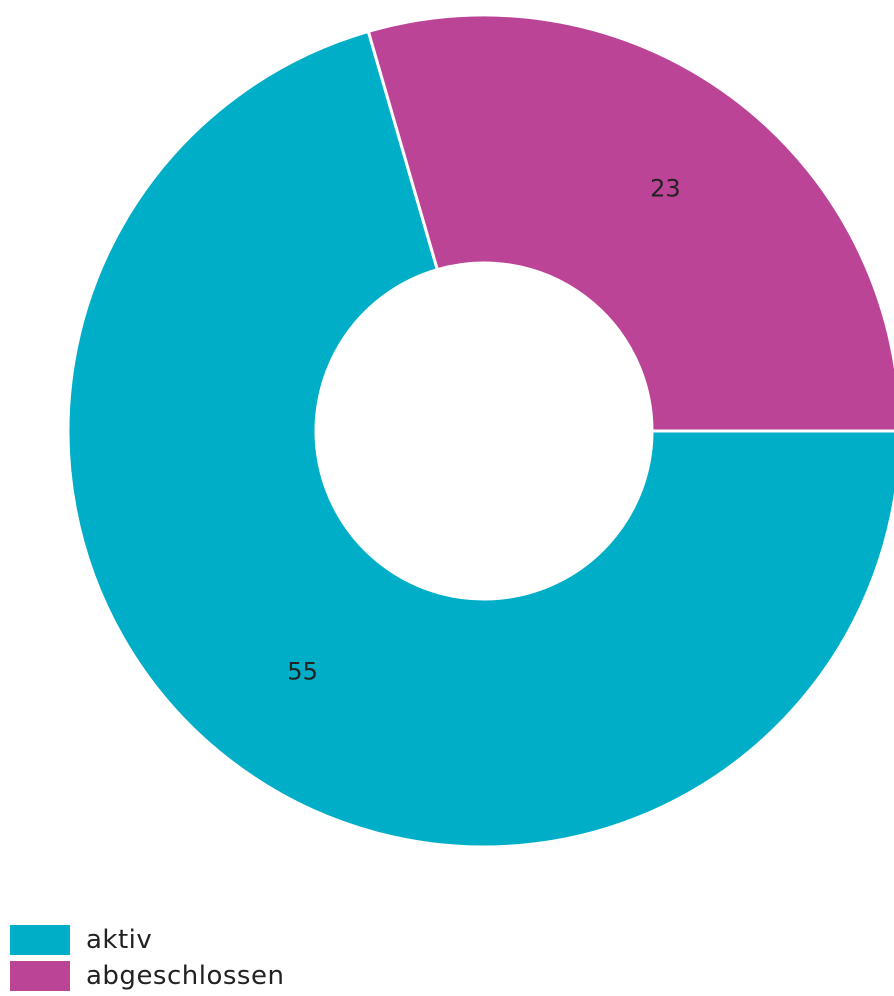 This screenshot has height=996, width=894. Describe the element at coordinates (185, 976) in the screenshot. I see `legend-label-abgeschlossen: abgeschlossen` at that location.